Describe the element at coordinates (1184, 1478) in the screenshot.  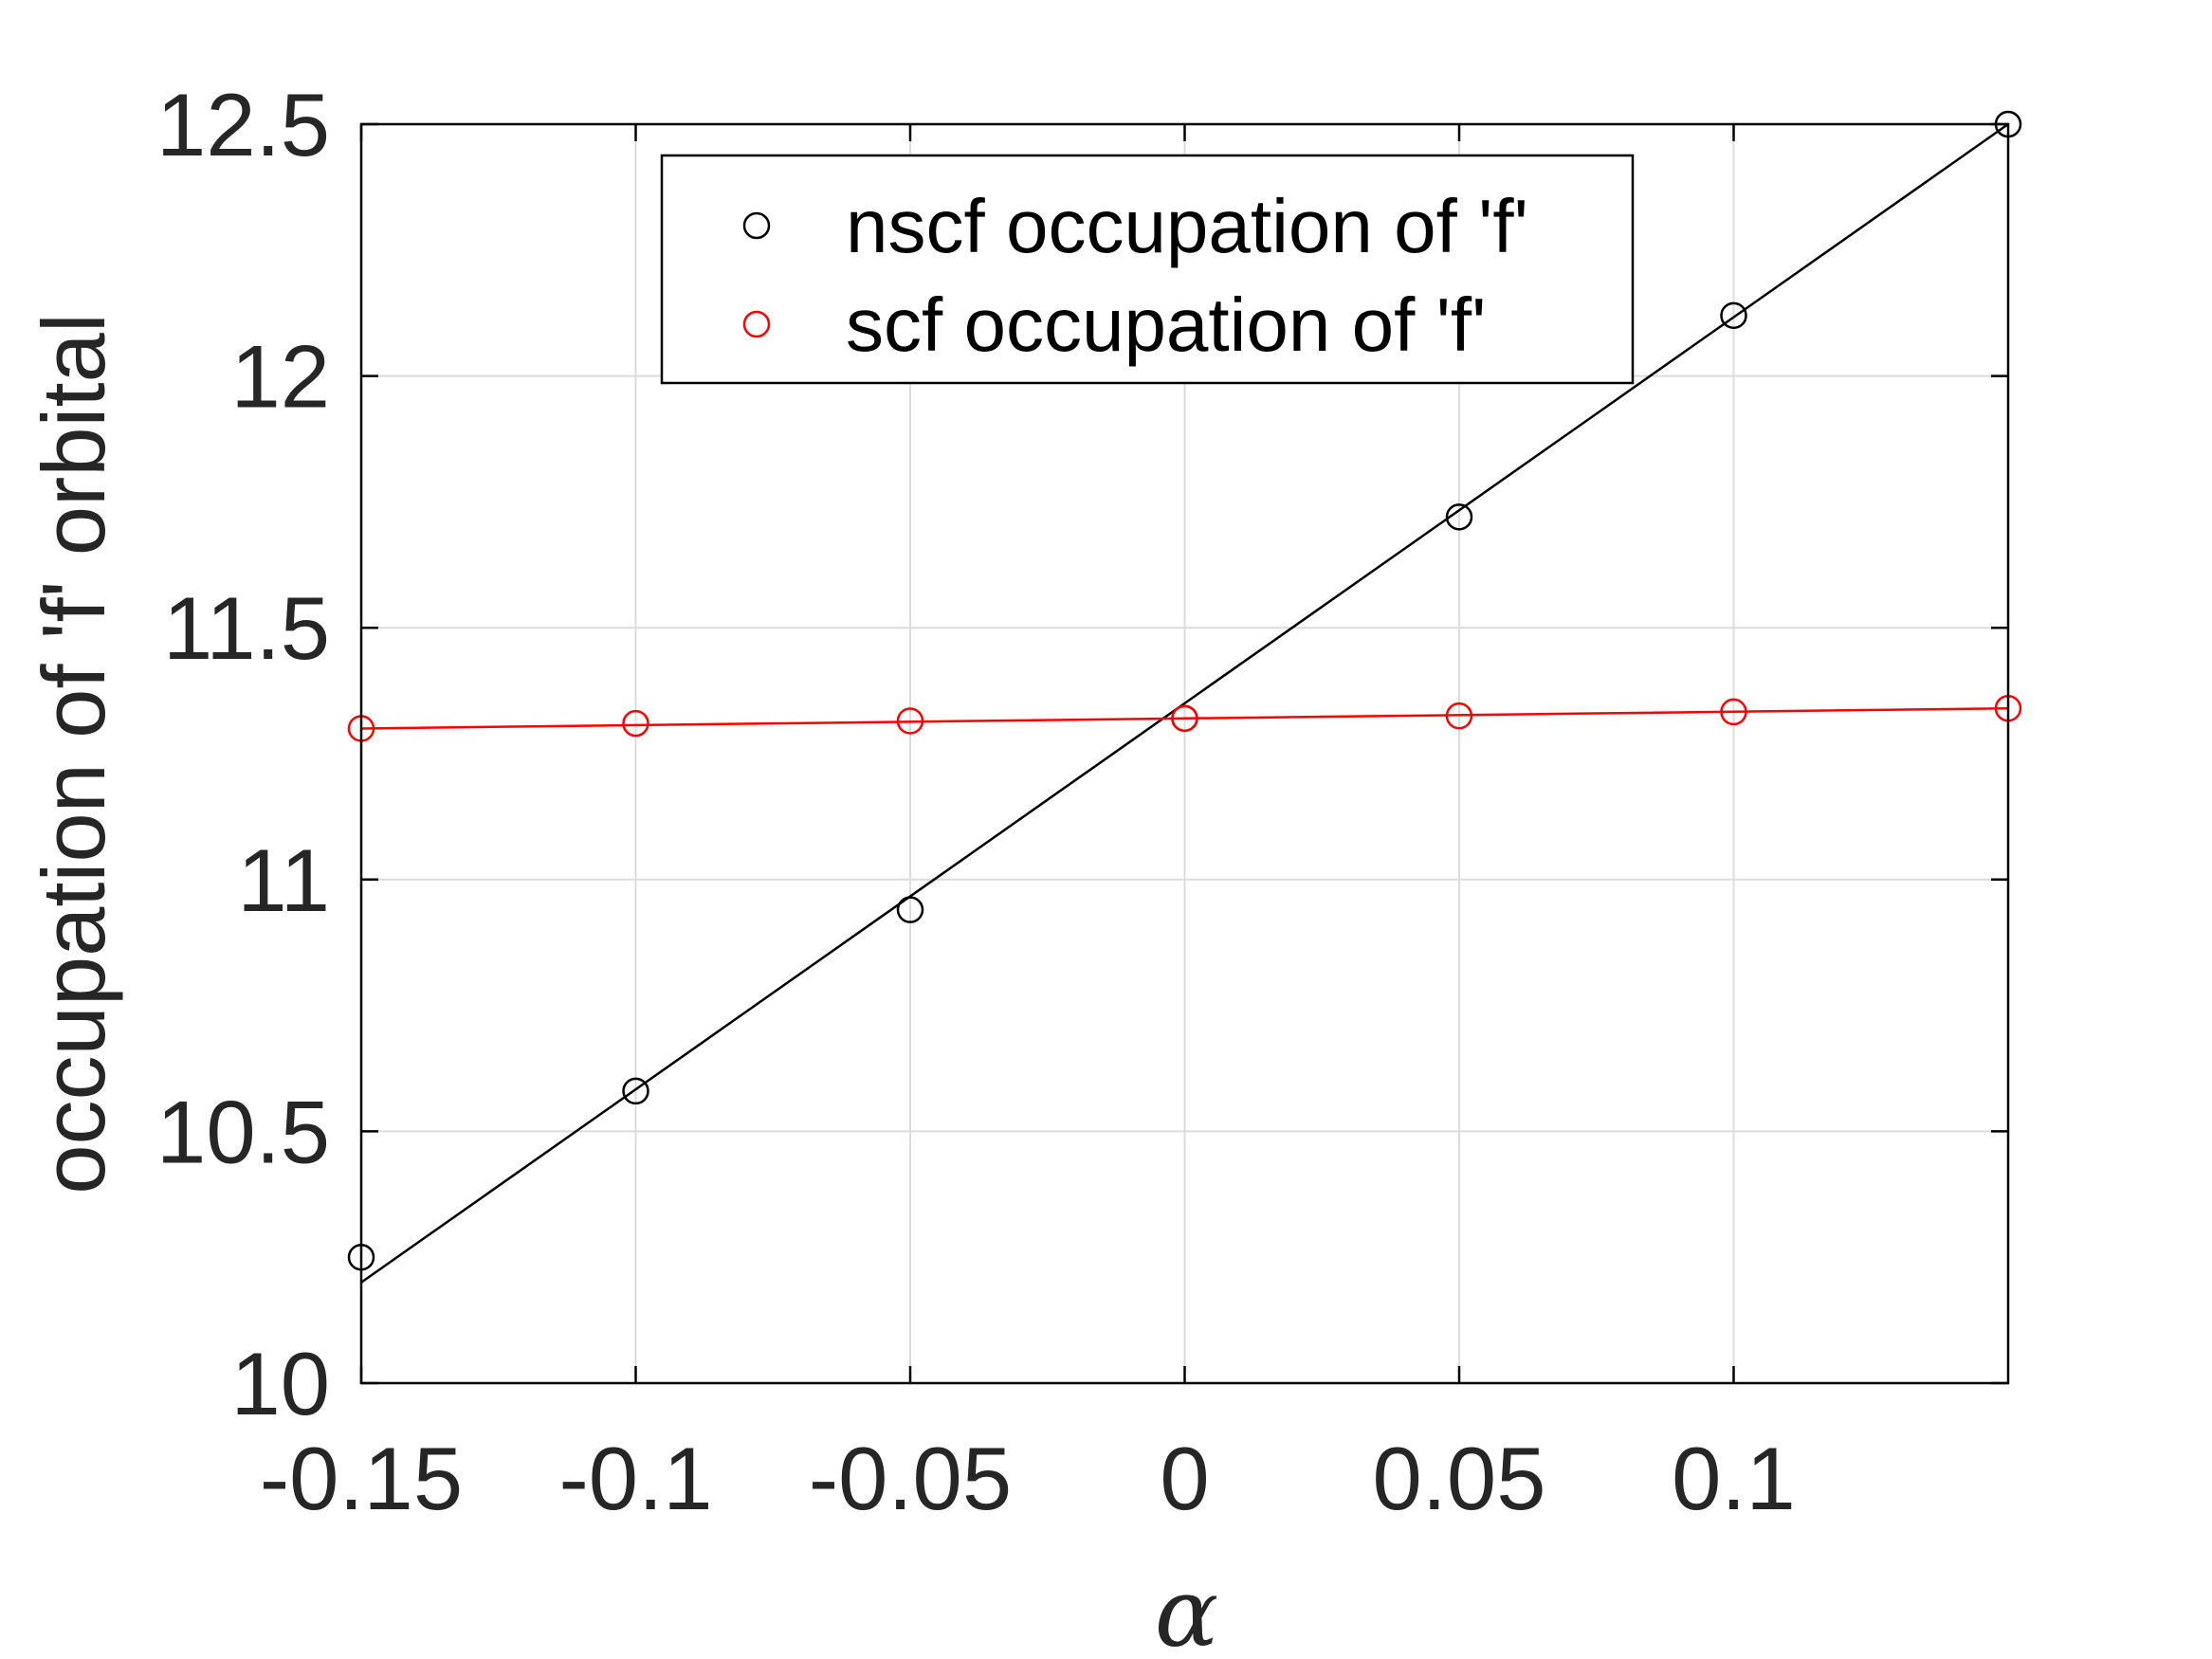
I see `x-tick-label: 0` at that location.